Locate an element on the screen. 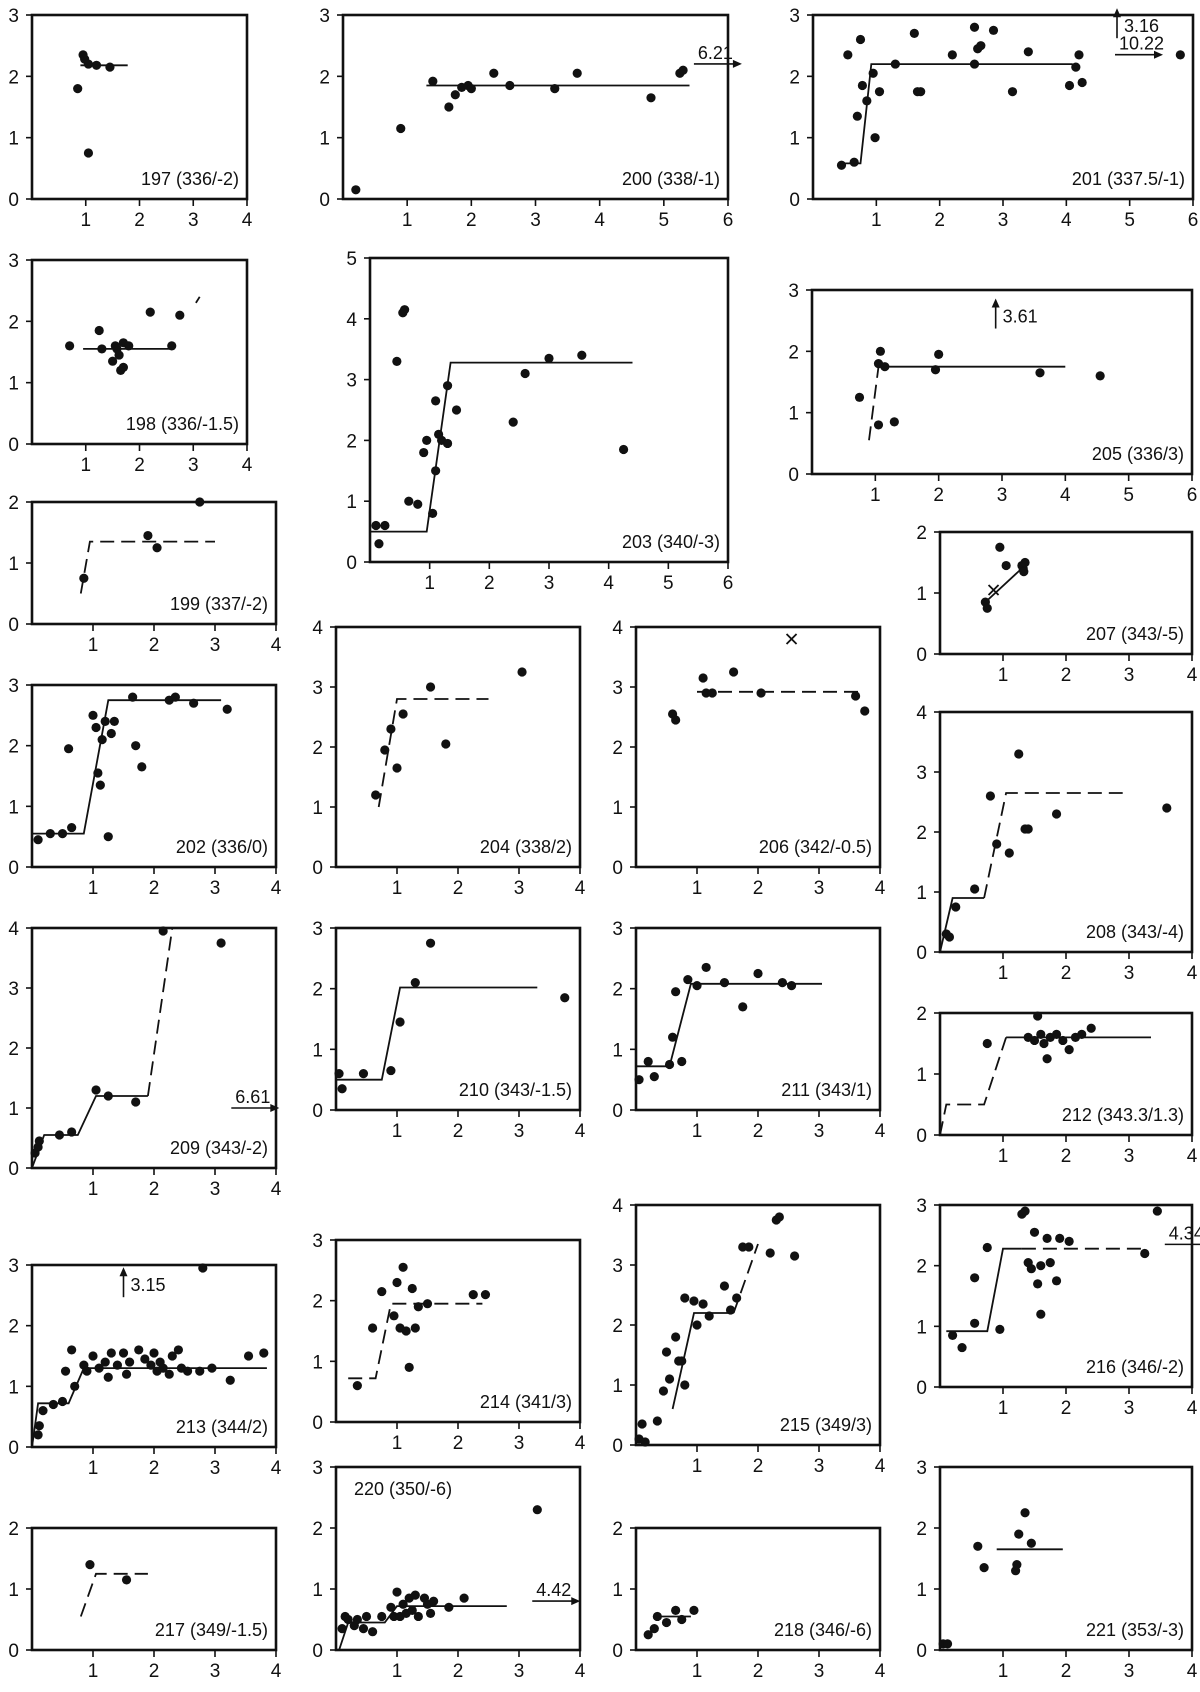 The width and height of the screenshot is (1200, 1692). panel-204: 1 2 3 4 0 1 2 3 4 204 (338/2) is located at coordinates (448, 758).